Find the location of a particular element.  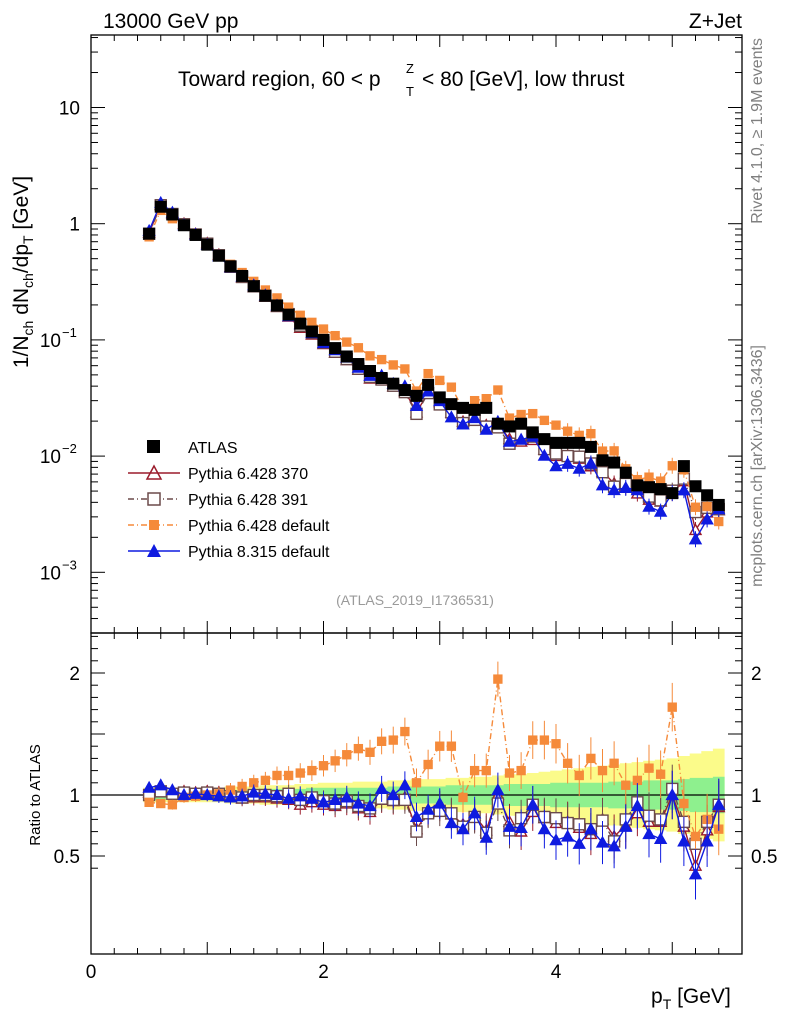

ratio-tick-label-left: 2 is located at coordinates (74, 674).